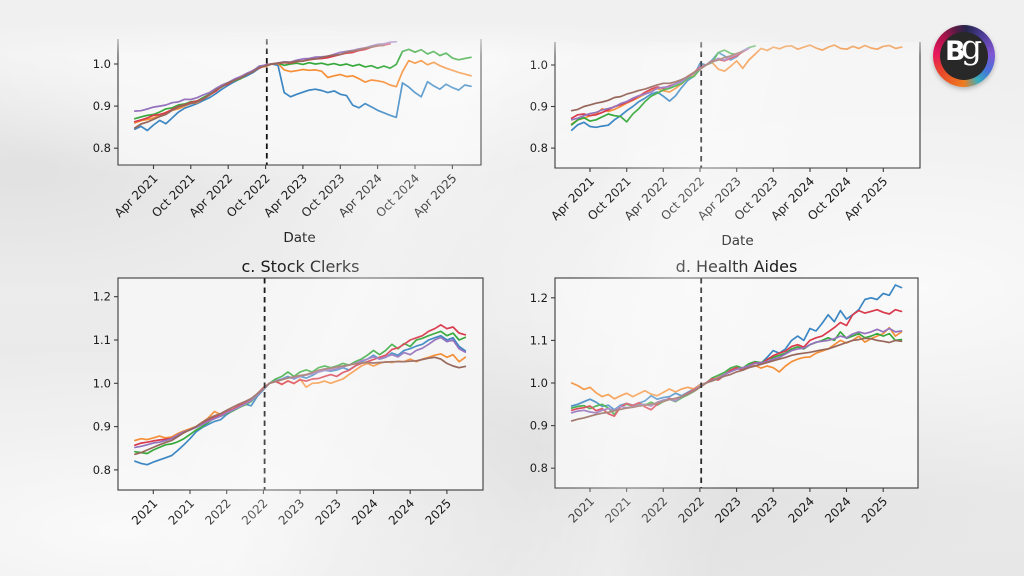  I want to click on series-line-red, so click(736, 363).